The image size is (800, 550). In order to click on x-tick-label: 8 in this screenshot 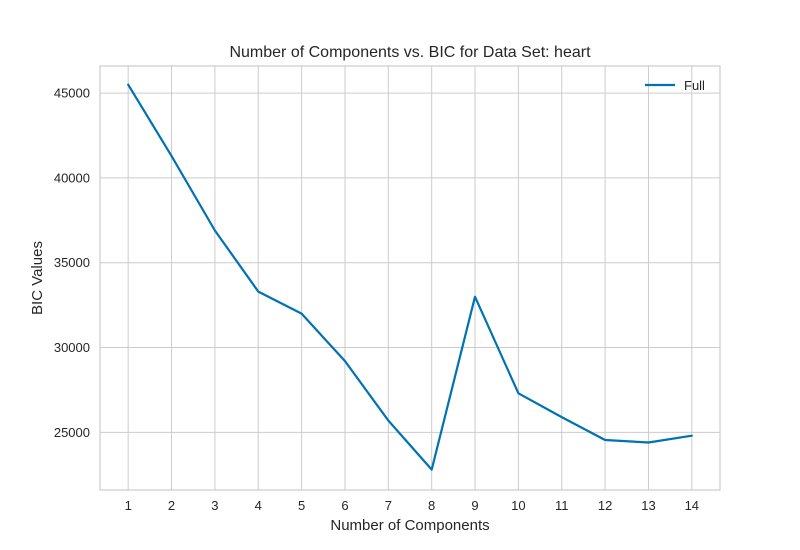, I will do `click(431, 505)`.